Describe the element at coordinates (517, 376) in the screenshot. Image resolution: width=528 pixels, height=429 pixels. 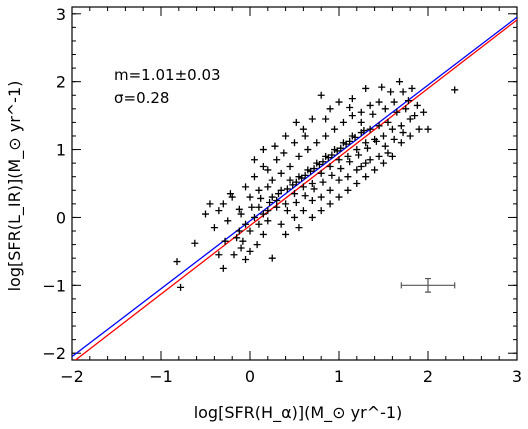
I see `x-tick-label: 3` at that location.